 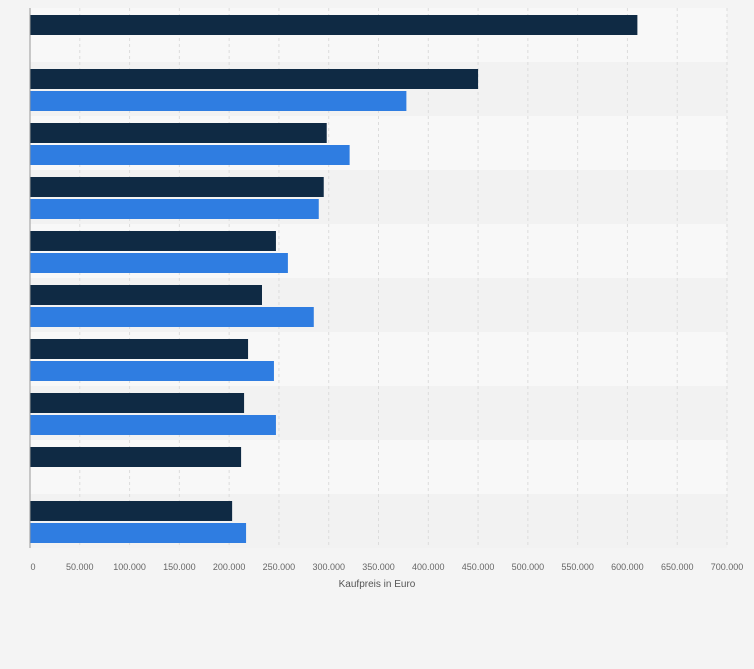 What do you see at coordinates (328, 567) in the screenshot?
I see `x-tick-label: 300.000` at bounding box center [328, 567].